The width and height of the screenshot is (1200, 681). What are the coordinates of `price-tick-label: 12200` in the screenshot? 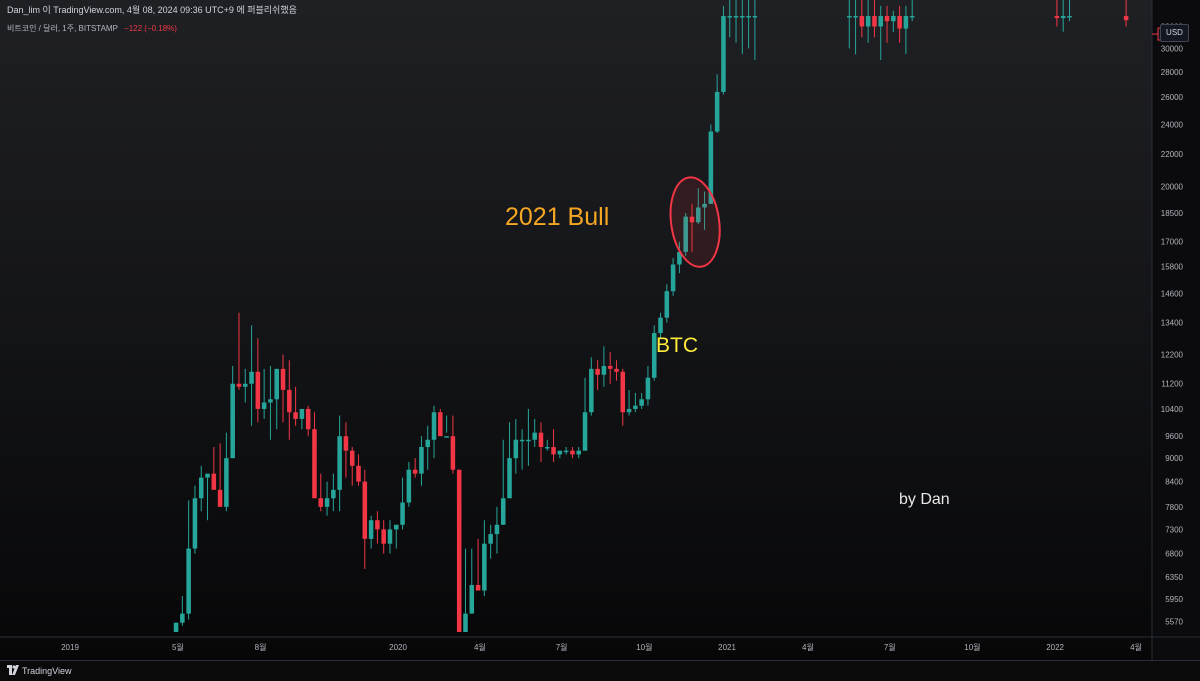 It's located at (1172, 355).